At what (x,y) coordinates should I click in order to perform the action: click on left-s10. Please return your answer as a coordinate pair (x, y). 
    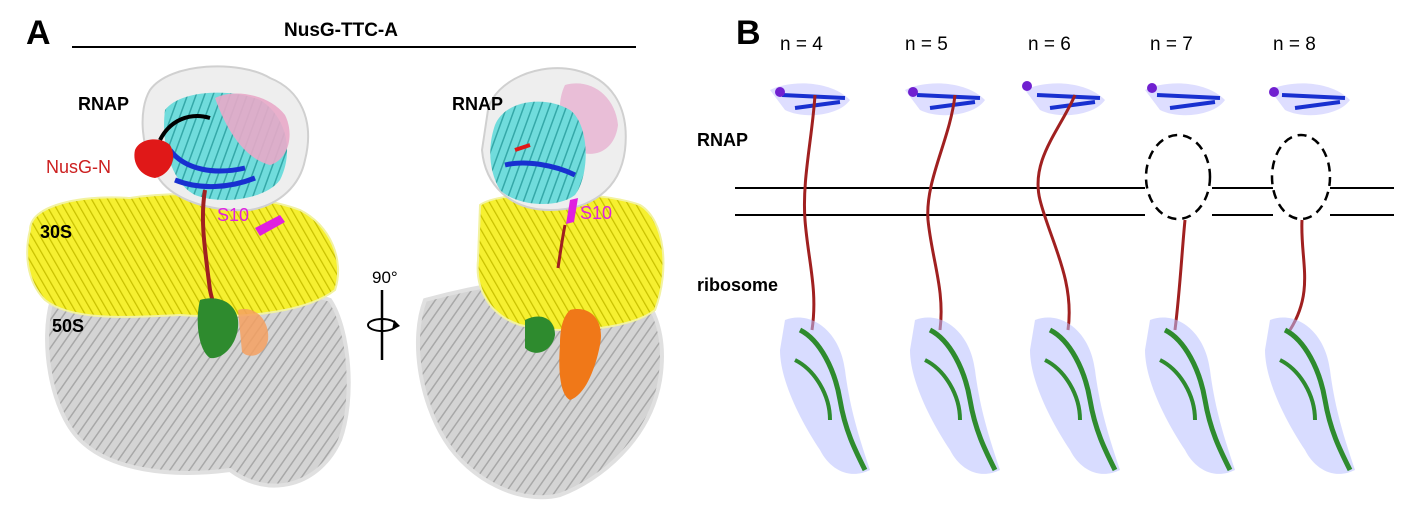
    Looking at the image, I should click on (270, 225).